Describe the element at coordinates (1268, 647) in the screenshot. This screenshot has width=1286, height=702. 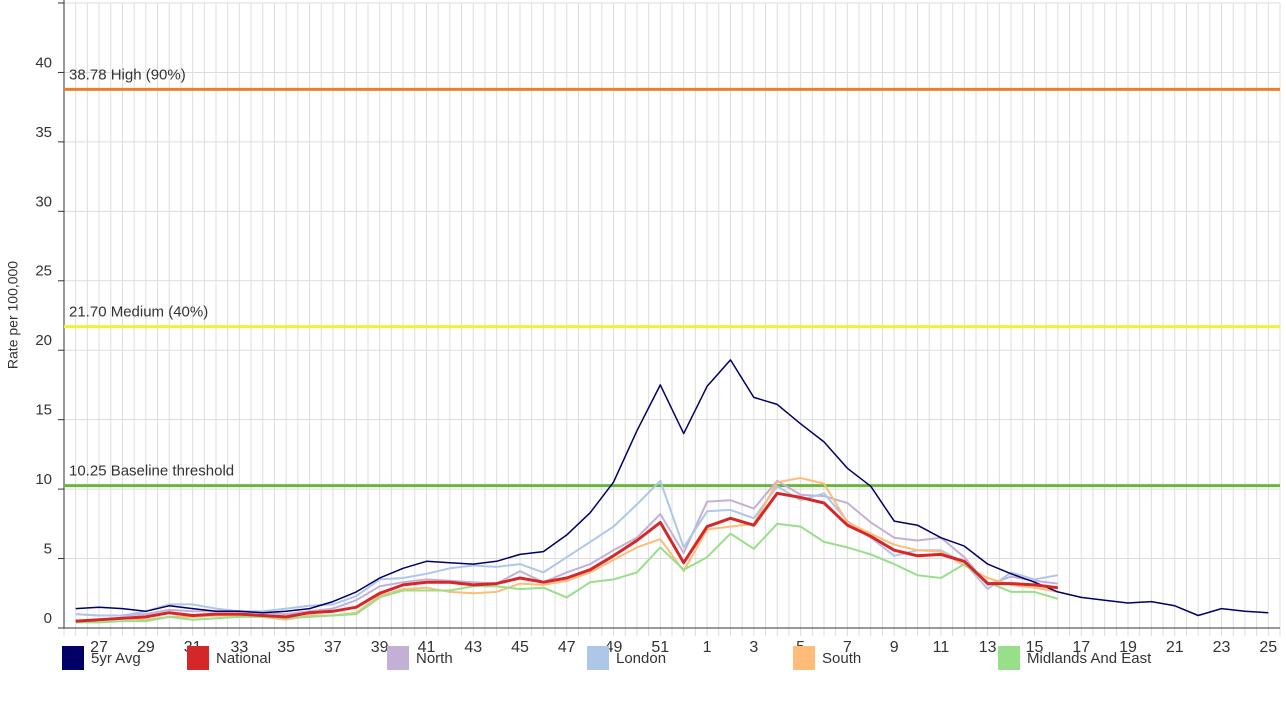
I see `x-tick-label: 25` at that location.